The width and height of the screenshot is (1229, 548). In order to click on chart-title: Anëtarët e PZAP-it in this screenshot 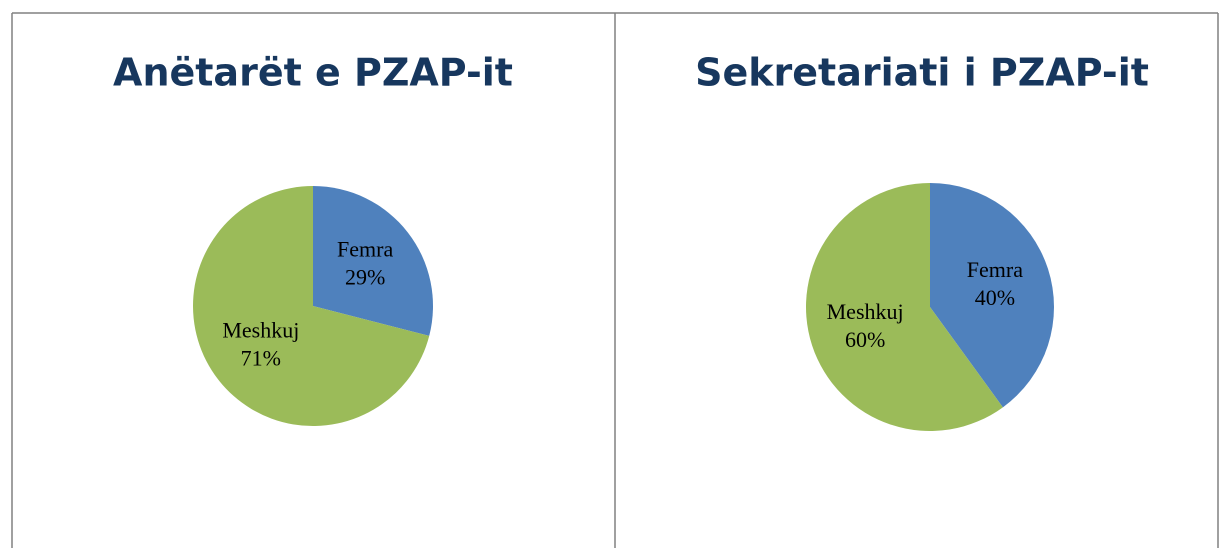, I will do `click(313, 73)`.